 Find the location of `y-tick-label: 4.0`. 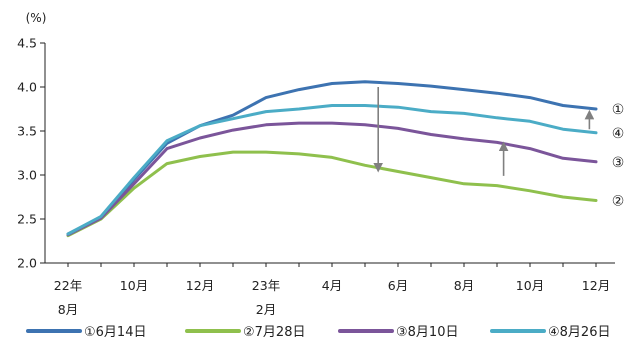

y-tick-label: 4.0 is located at coordinates (27, 87).